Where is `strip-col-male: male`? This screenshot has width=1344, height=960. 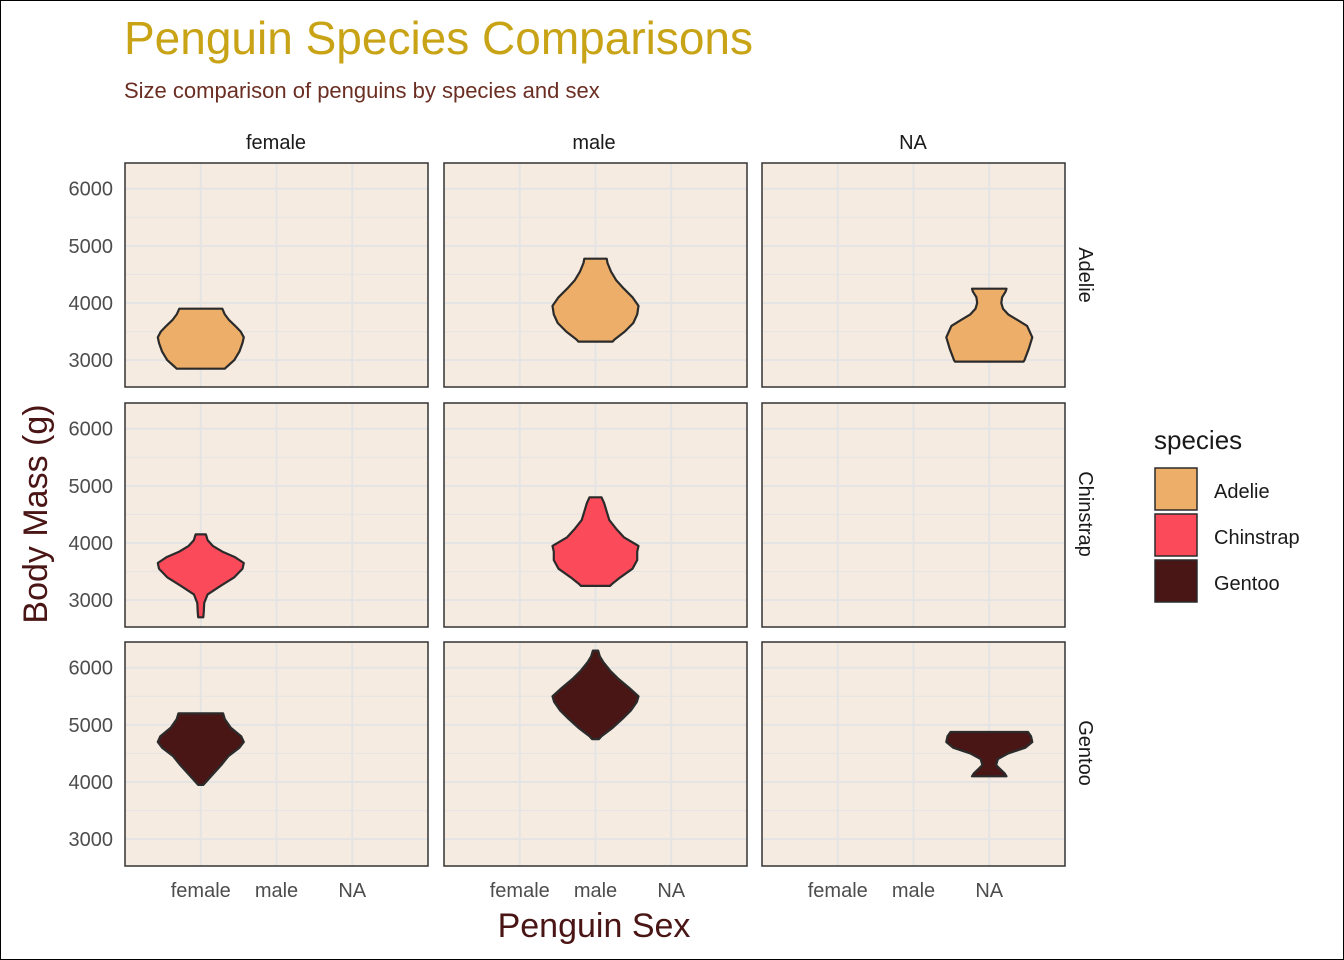
strip-col-male: male is located at coordinates (593, 143).